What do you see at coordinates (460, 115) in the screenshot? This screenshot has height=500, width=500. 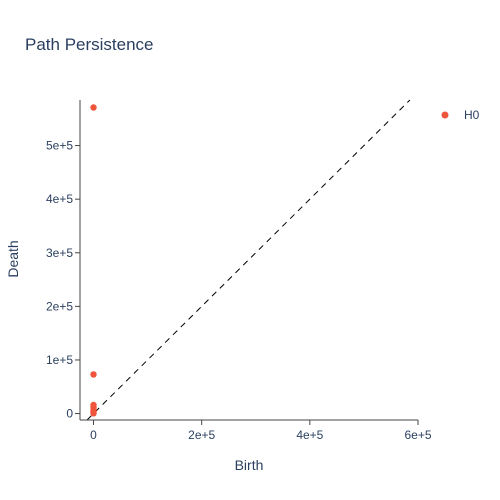 I see `legend: H0` at bounding box center [460, 115].